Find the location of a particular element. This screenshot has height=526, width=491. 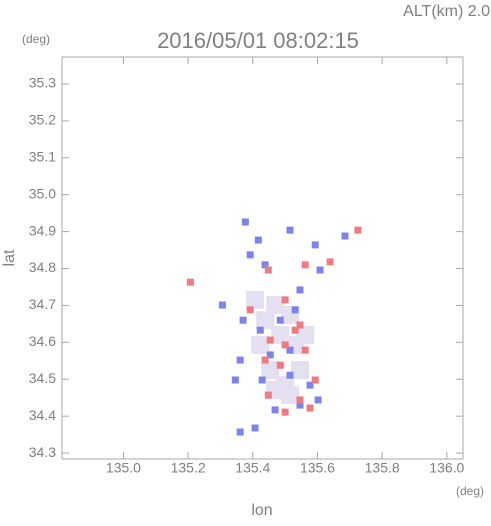

x-unit: (deg) is located at coordinates (470, 491).